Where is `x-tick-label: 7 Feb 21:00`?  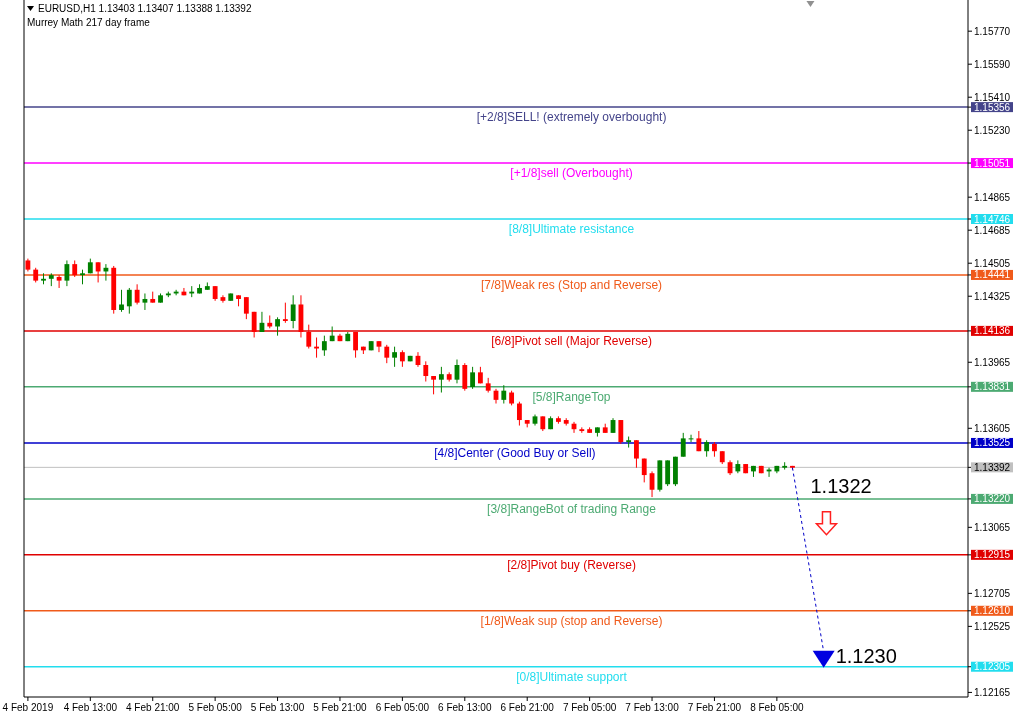
x-tick-label: 7 Feb 21:00 is located at coordinates (714, 707).